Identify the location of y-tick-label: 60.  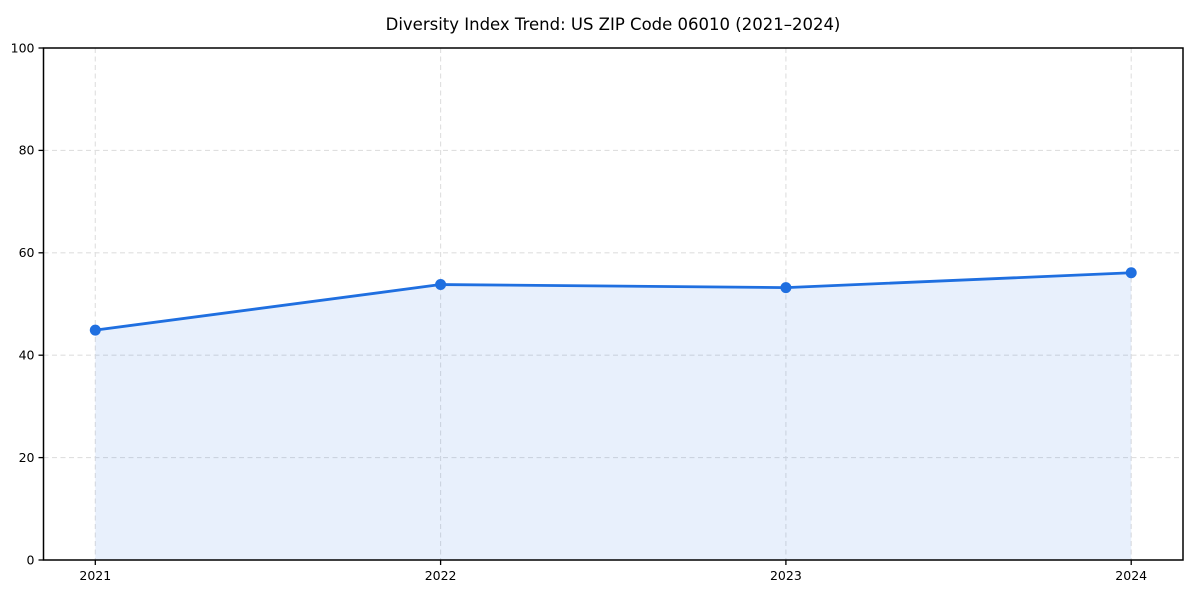
(27, 252).